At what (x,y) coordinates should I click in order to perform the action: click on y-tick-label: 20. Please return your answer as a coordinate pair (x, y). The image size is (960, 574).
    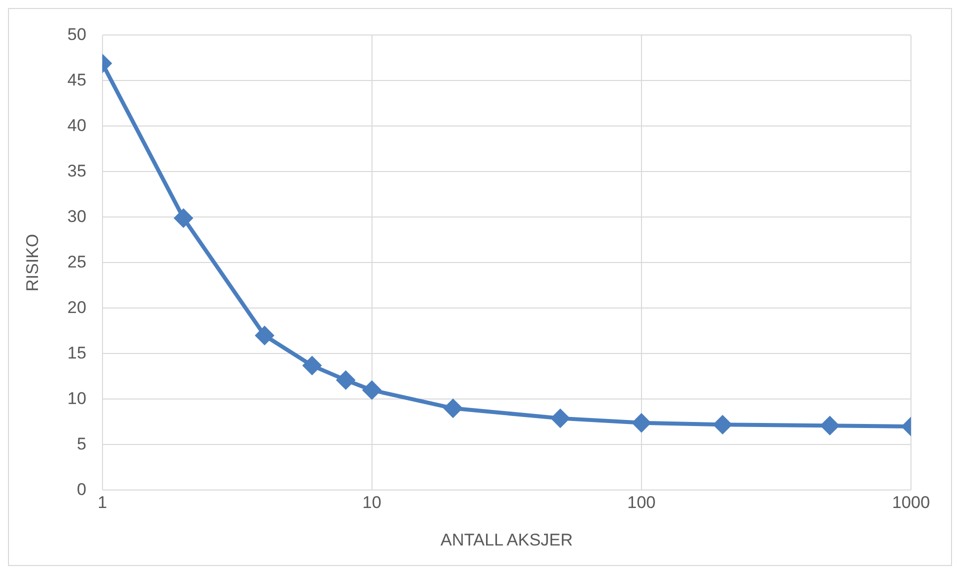
    Looking at the image, I should click on (76, 307).